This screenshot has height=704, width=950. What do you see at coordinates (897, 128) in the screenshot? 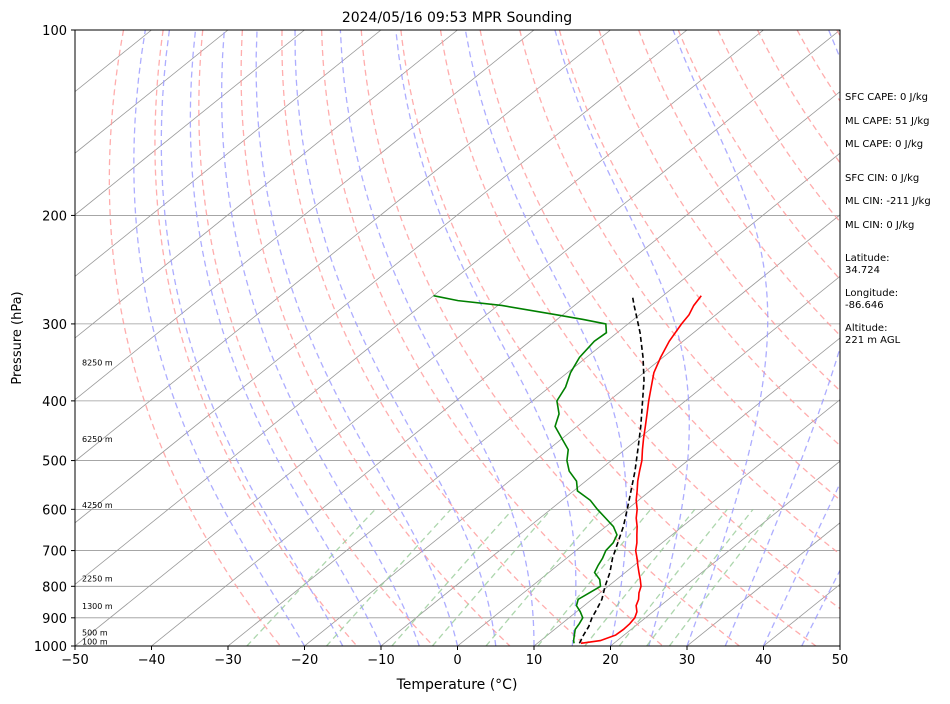
I see `ml-cape-readout: ML CAPE: 51 J/kg` at bounding box center [897, 128].